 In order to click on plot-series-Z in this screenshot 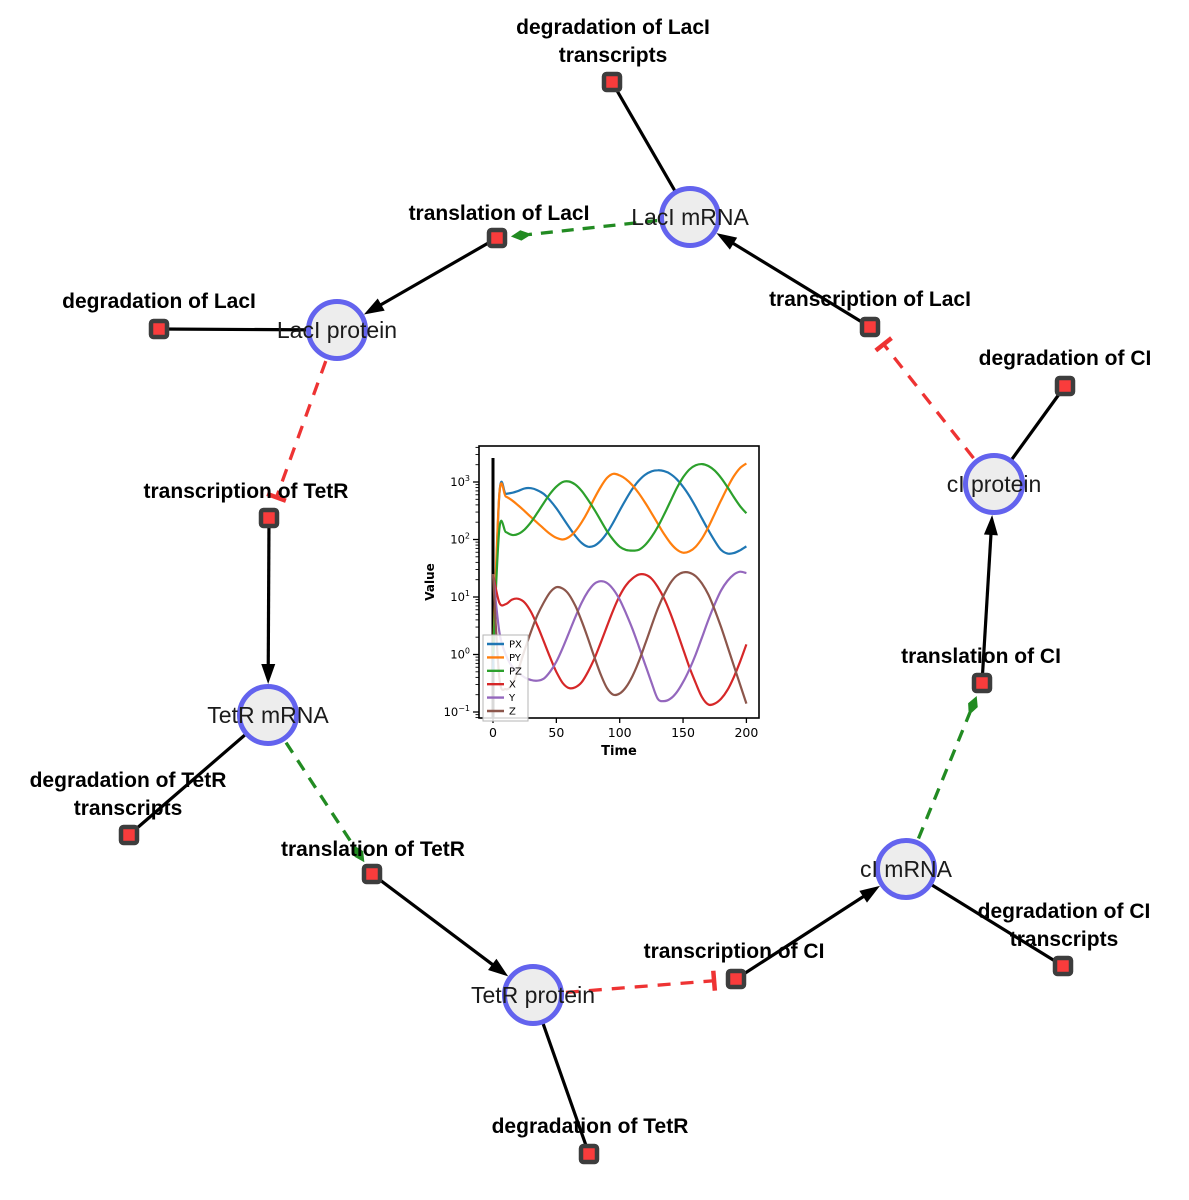, I will do `click(619, 637)`.